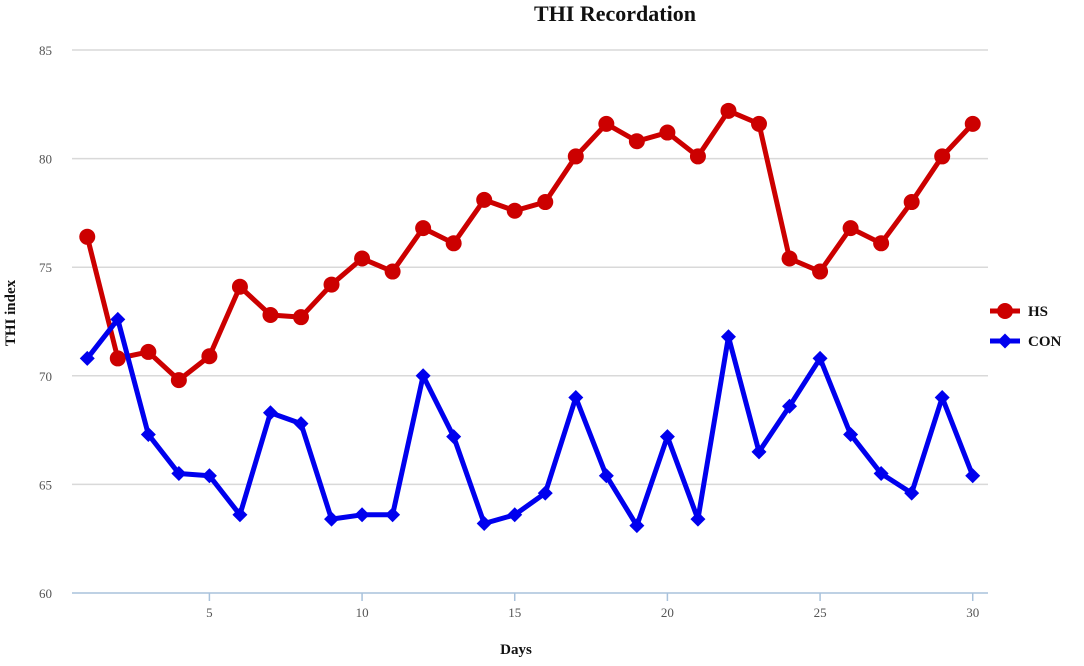 Image resolution: width=1084 pixels, height=666 pixels. What do you see at coordinates (1038, 312) in the screenshot?
I see `legend-label: HS` at bounding box center [1038, 312].